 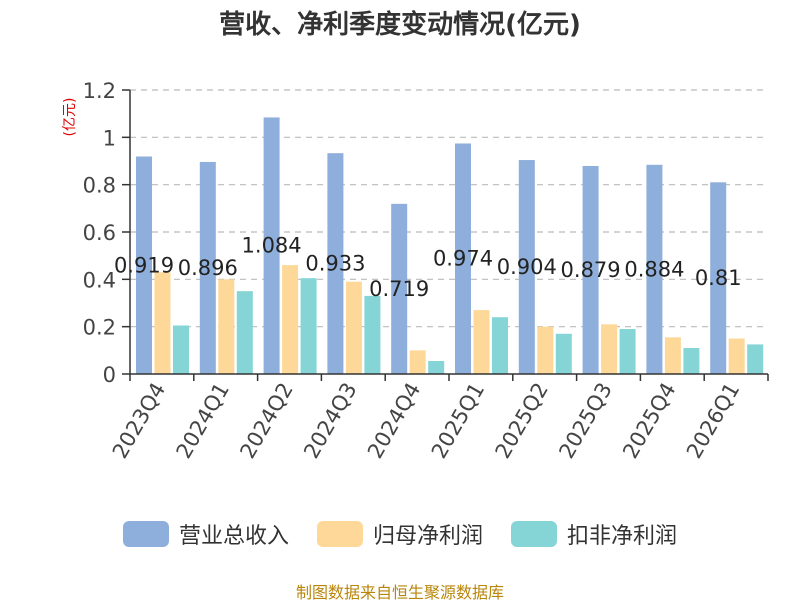 I want to click on data-label: 0.81, so click(x=718, y=278).